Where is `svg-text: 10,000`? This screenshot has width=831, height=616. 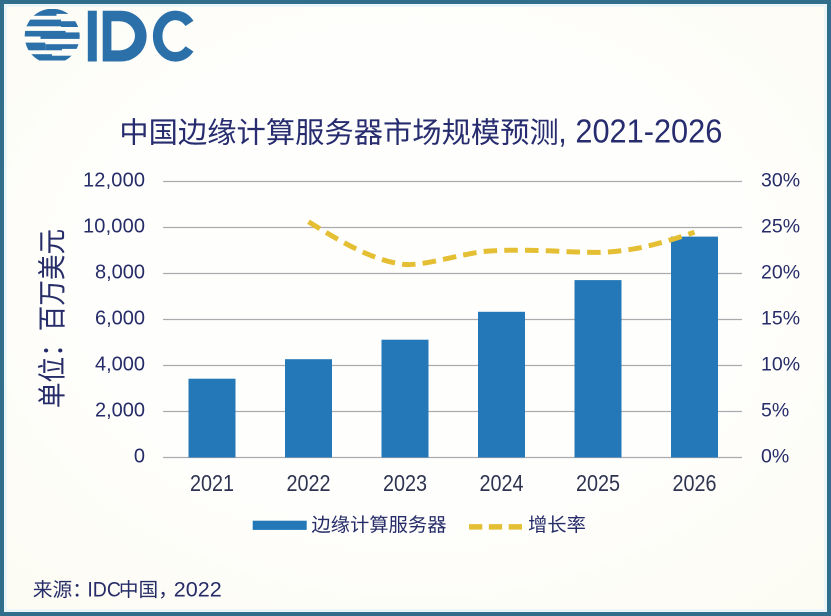 svg-text: 10,000 is located at coordinates (114, 227).